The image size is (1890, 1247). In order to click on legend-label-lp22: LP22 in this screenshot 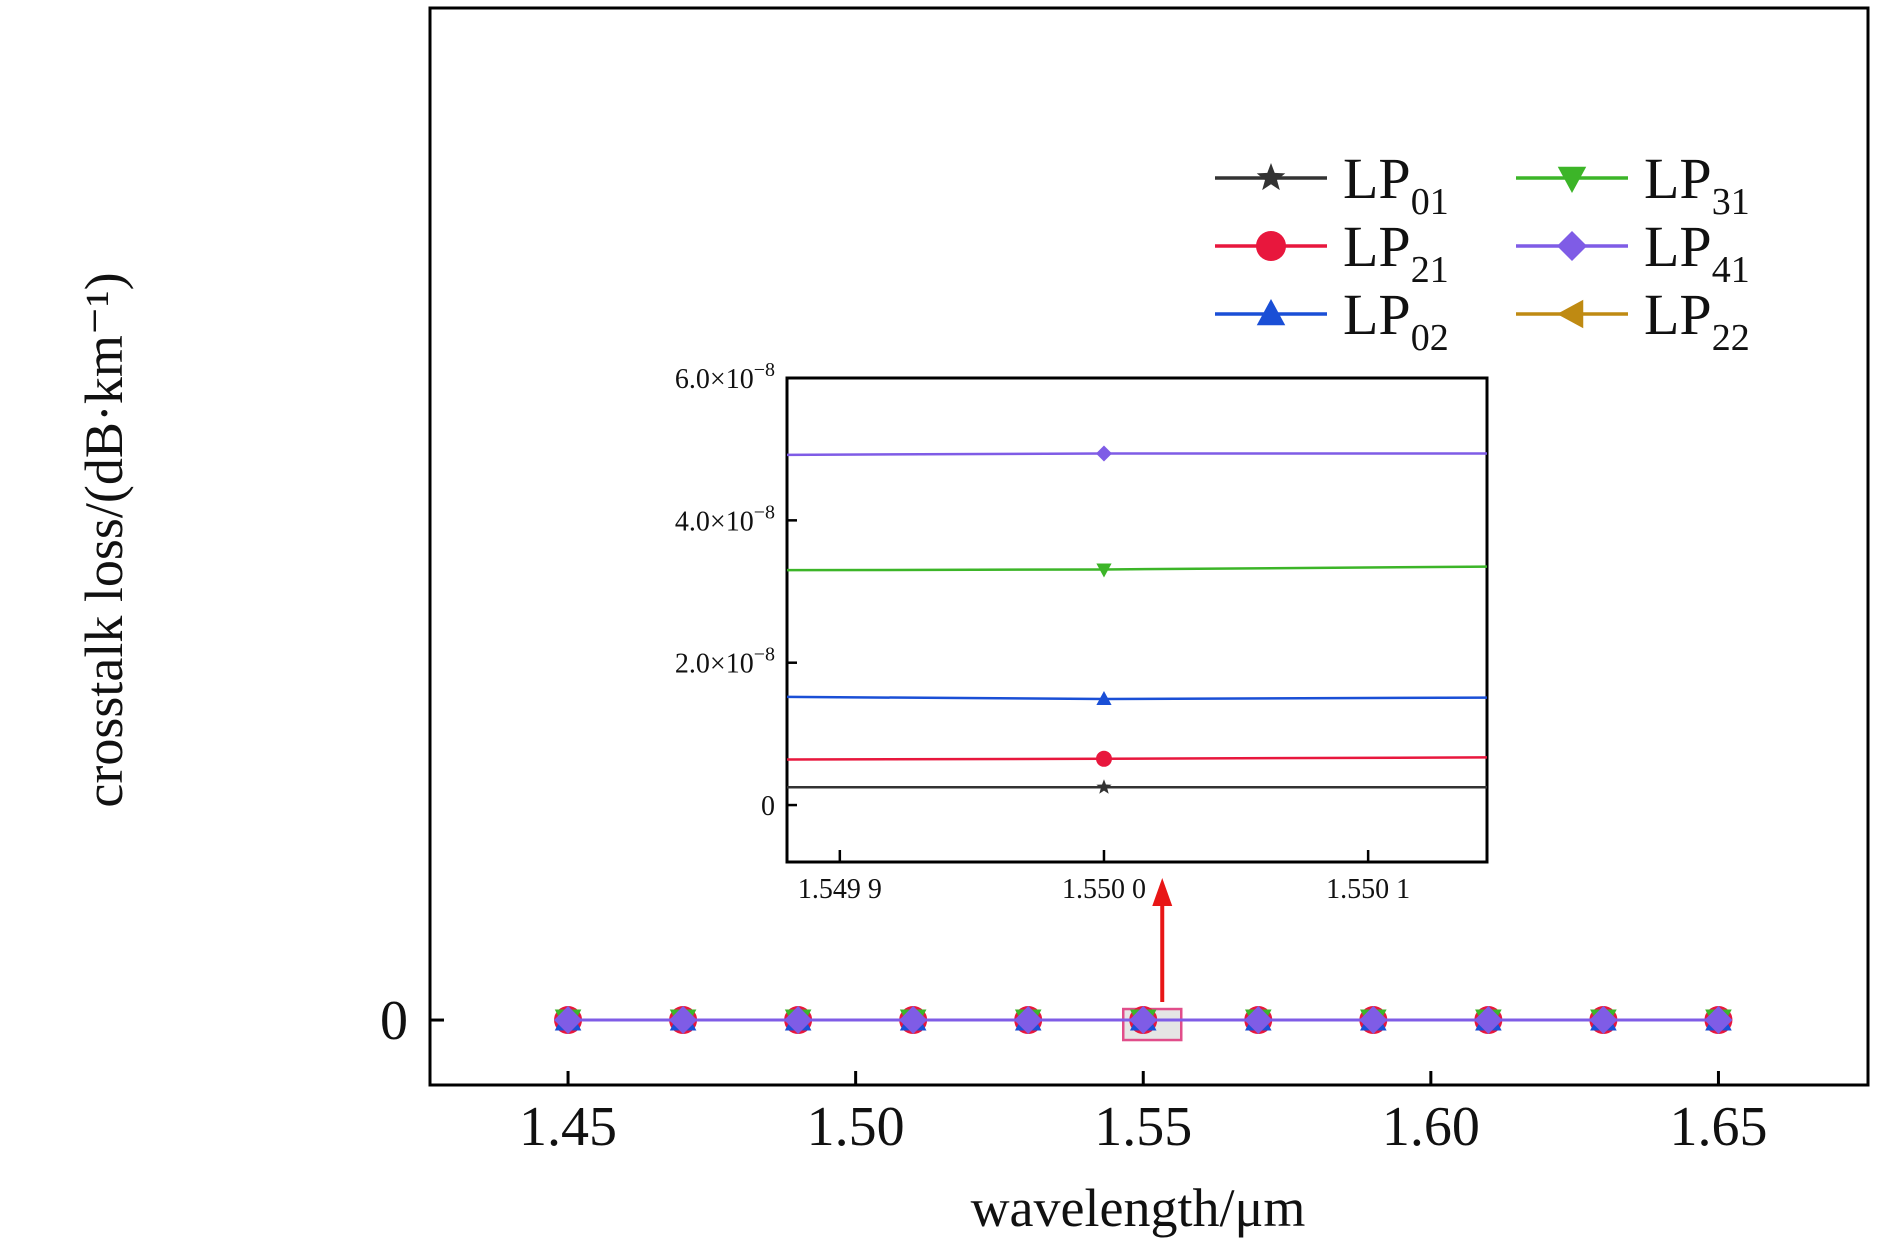, I will do `click(1697, 320)`.